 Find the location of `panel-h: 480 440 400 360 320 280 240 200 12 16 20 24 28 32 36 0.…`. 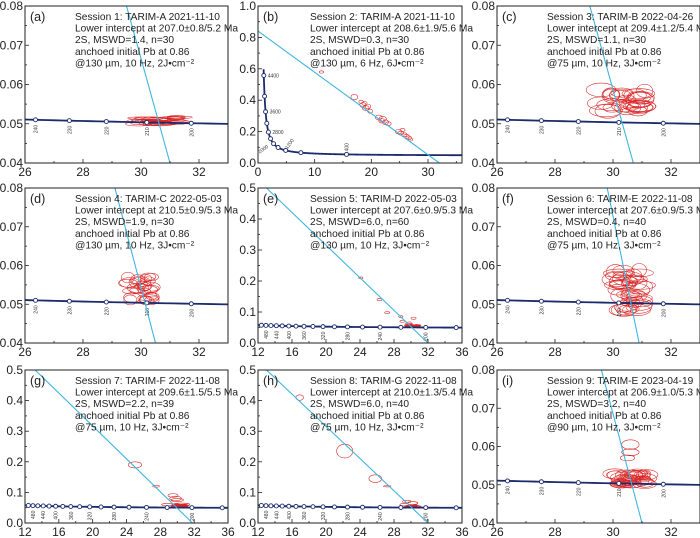

panel-h: 480 440 400 360 320 280 240 200 12 16 20 24 28 32 36 0.… is located at coordinates (356, 450).